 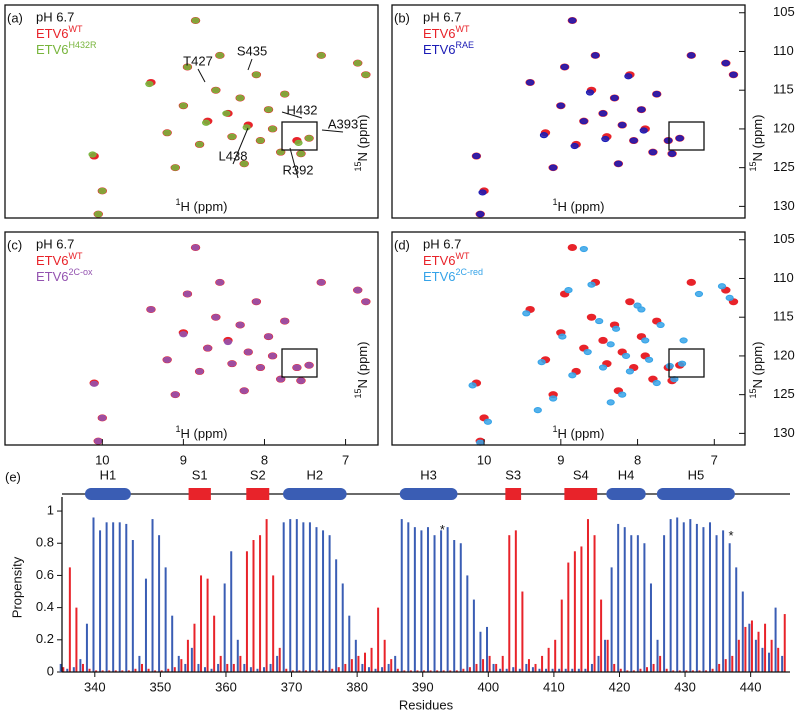 I want to click on legend-entry-main: ETV6, so click(x=439, y=276).